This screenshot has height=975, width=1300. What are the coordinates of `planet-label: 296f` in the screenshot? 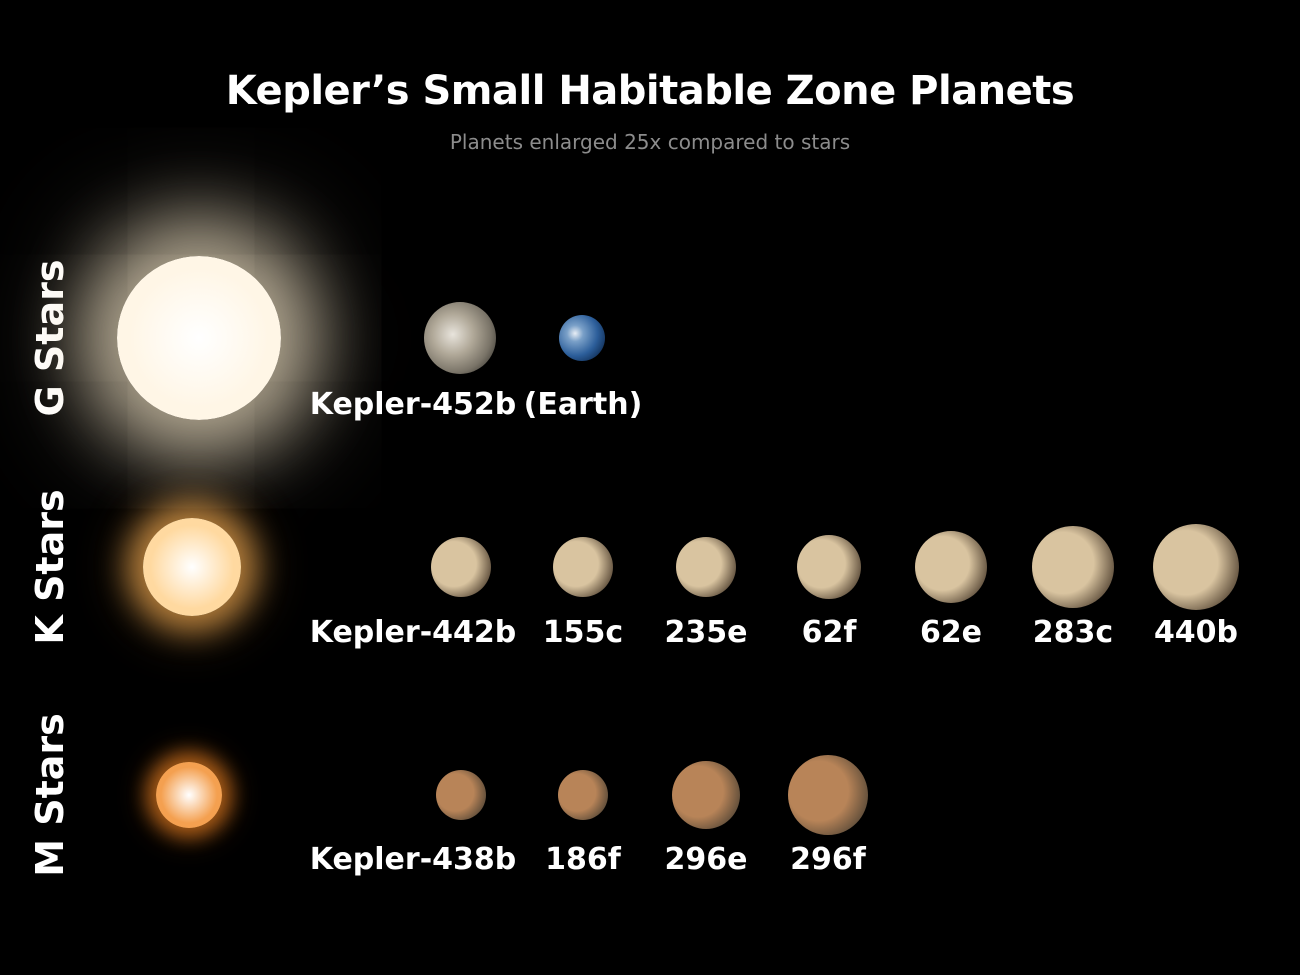 It's located at (828, 859).